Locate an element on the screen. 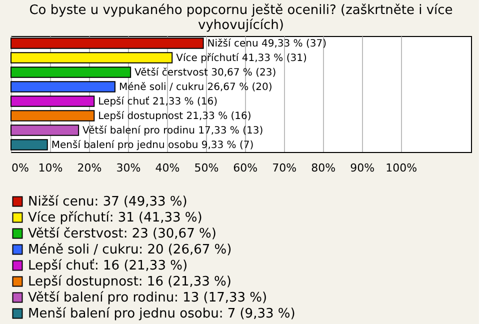 This screenshot has width=480, height=324. x-tick-label: 80% is located at coordinates (323, 168).